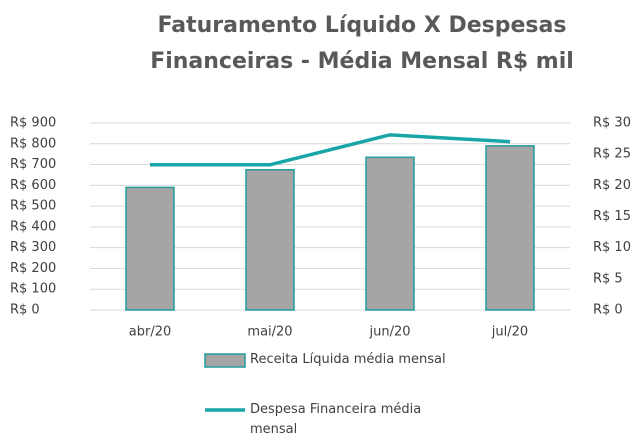 This screenshot has height=444, width=640. Describe the element at coordinates (612, 216) in the screenshot. I see `y2-tick-label: R$ 15` at that location.